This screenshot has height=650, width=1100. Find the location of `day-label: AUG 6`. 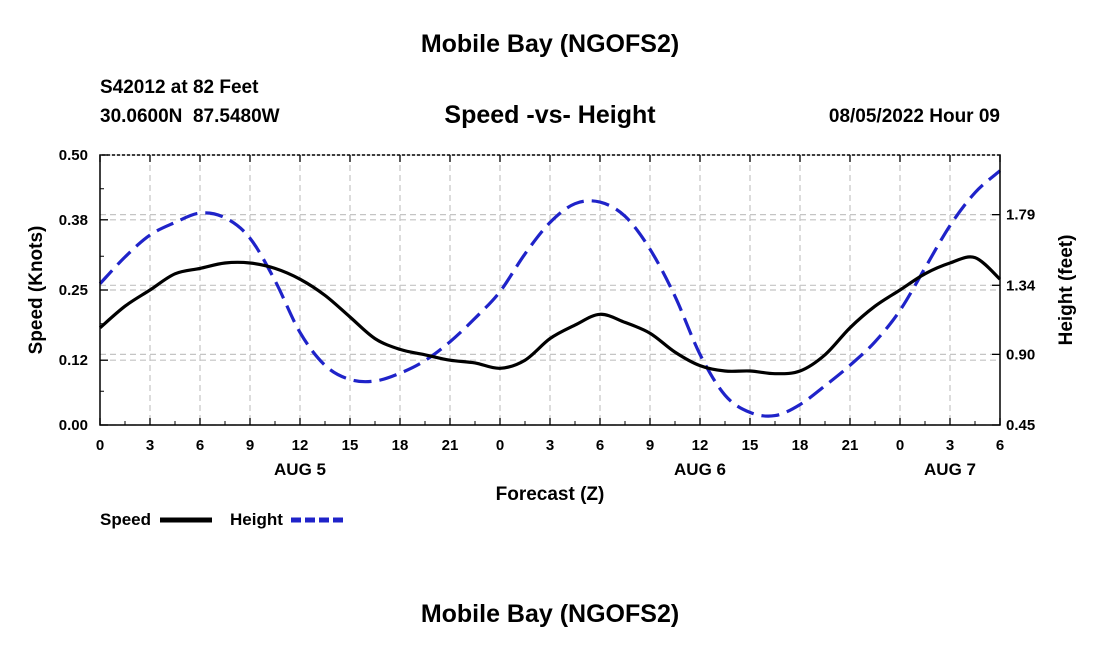

day-label: AUG 6 is located at coordinates (700, 469).